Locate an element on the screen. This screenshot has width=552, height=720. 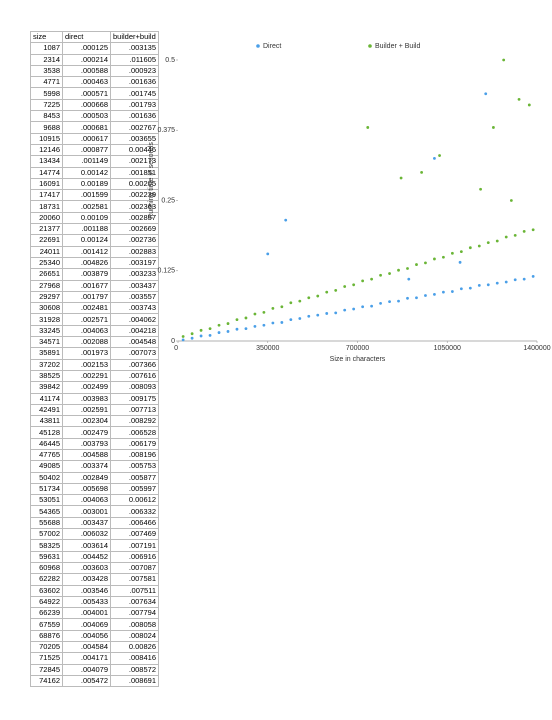
row: 67559.004069.008058 is located at coordinates (94, 624).